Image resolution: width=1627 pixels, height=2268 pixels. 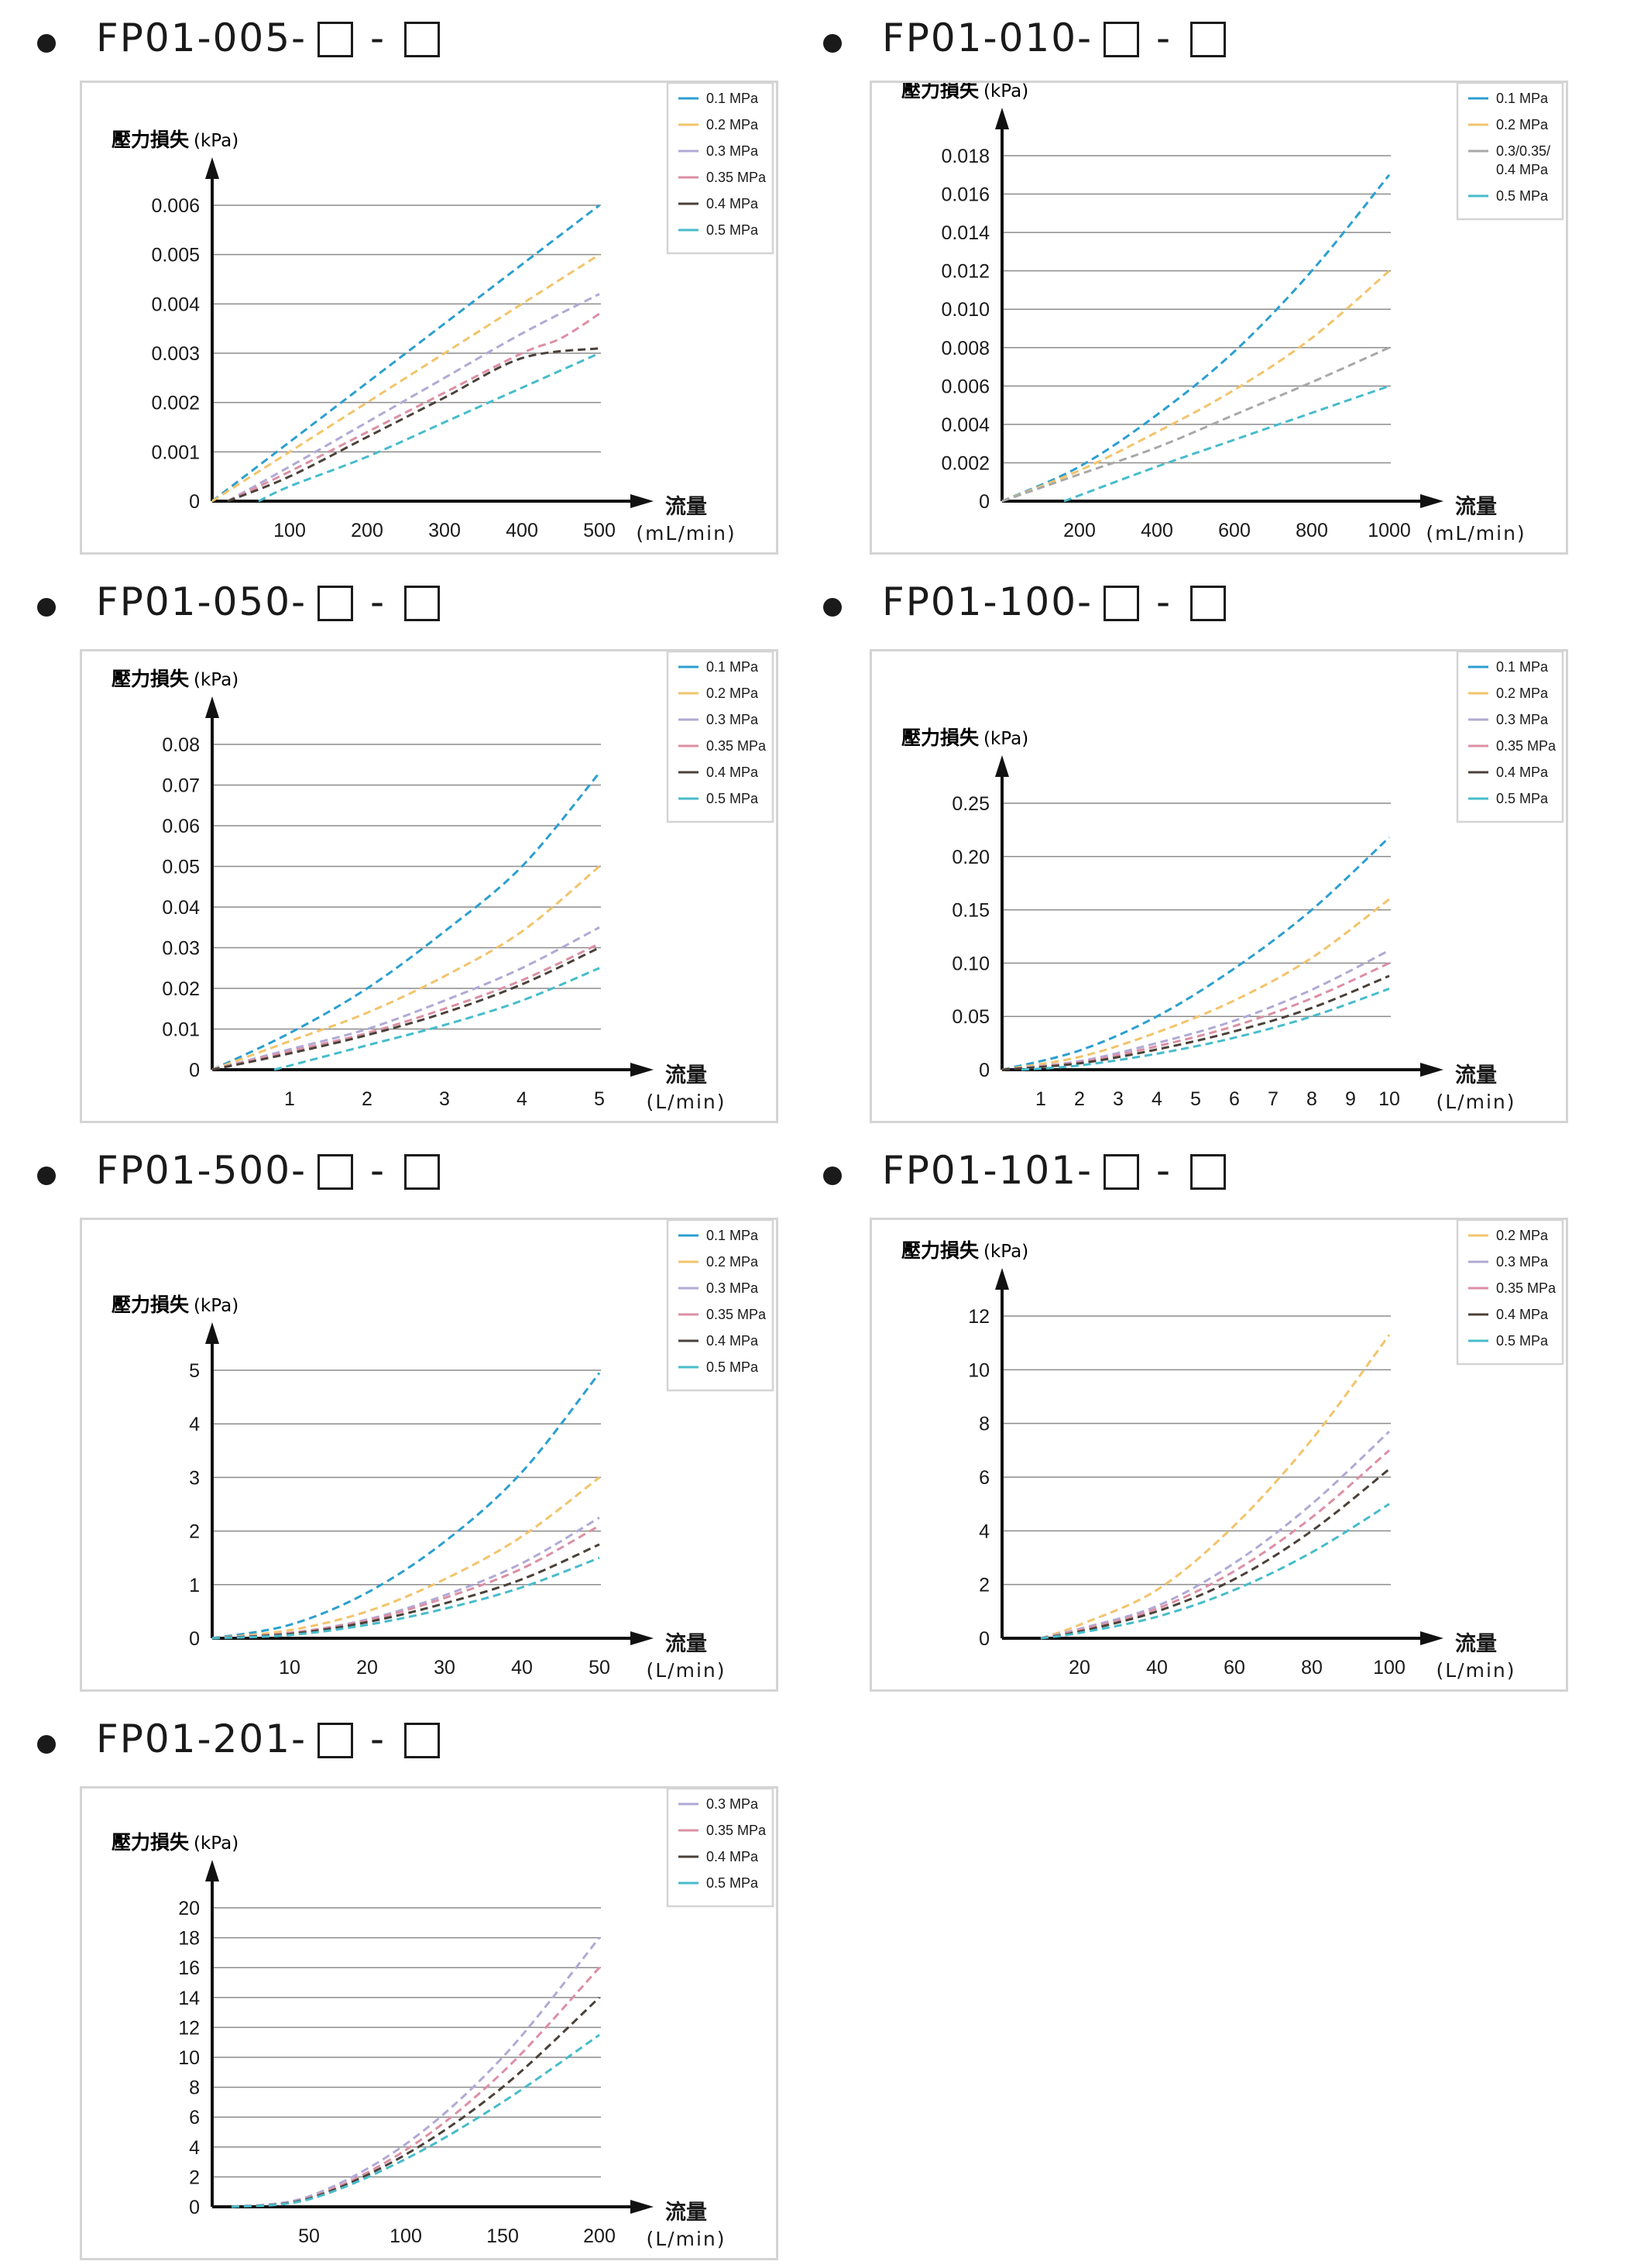 I want to click on y-tick-label: 4, so click(x=194, y=1424).